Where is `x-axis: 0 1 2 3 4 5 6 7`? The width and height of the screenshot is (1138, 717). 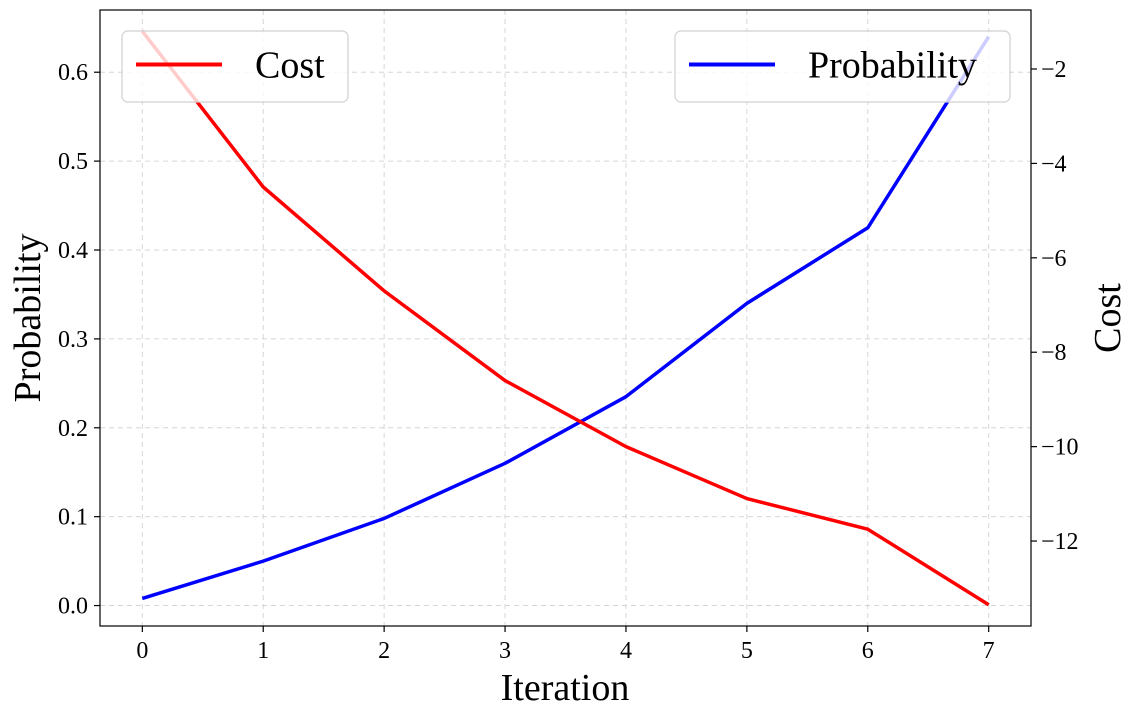 x-axis: 0 1 2 3 4 5 6 7 is located at coordinates (565, 645).